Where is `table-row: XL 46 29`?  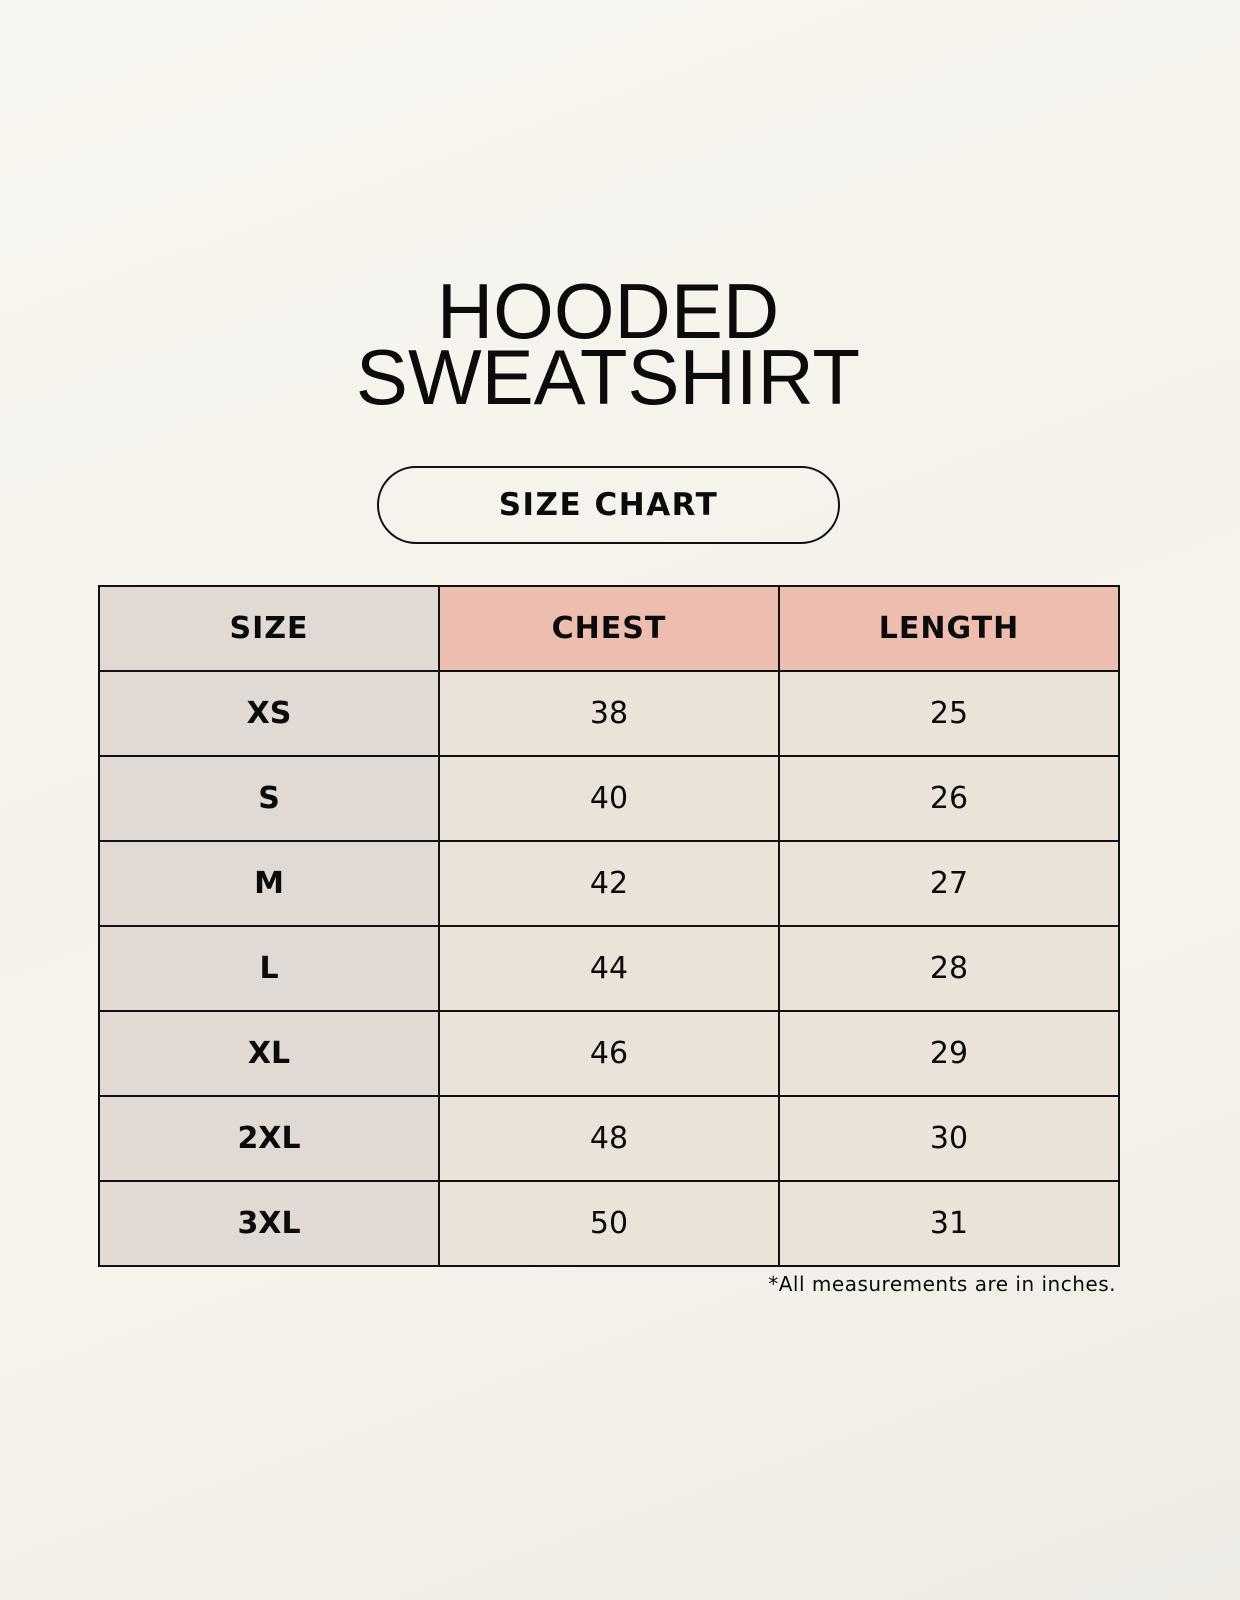 table-row: XL 46 29 is located at coordinates (609, 1053).